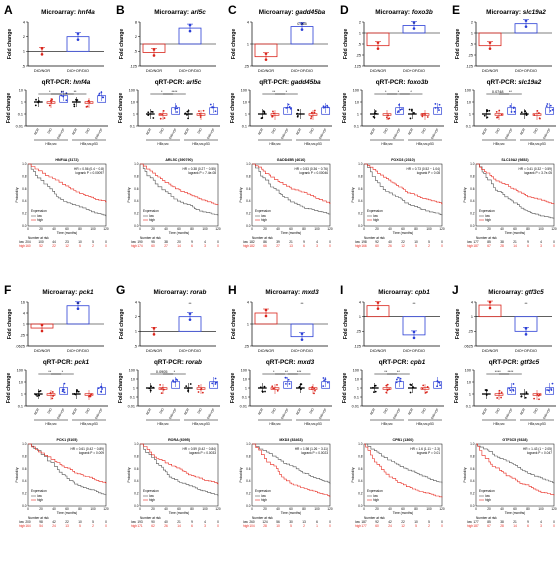 This screenshot has width=560, height=565. What do you see at coordinates (106, 522) in the screenshot?
I see `km-risk-low-value: 0` at bounding box center [106, 522].